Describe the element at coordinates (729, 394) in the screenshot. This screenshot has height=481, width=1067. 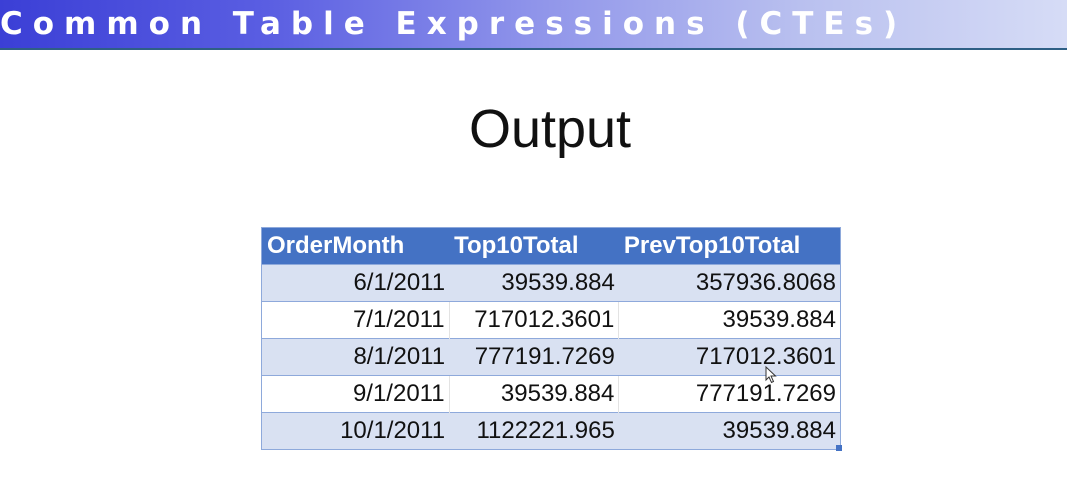
I see `table-cell-prevtop10total: 777191.7269` at that location.